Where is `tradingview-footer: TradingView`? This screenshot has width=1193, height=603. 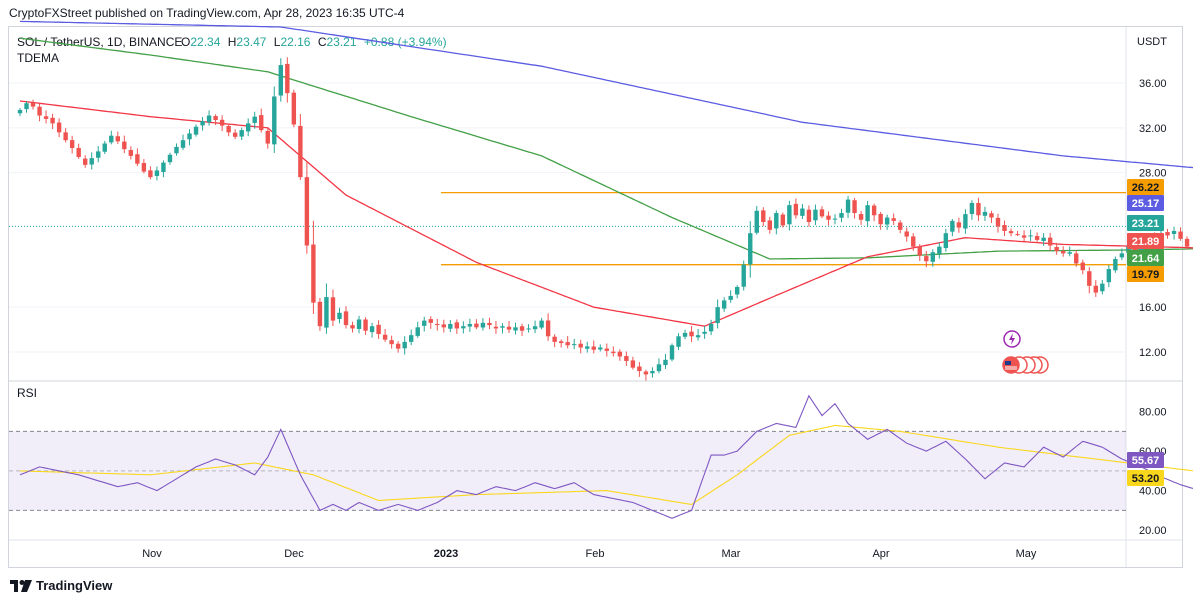 tradingview-footer: TradingView is located at coordinates (61, 585).